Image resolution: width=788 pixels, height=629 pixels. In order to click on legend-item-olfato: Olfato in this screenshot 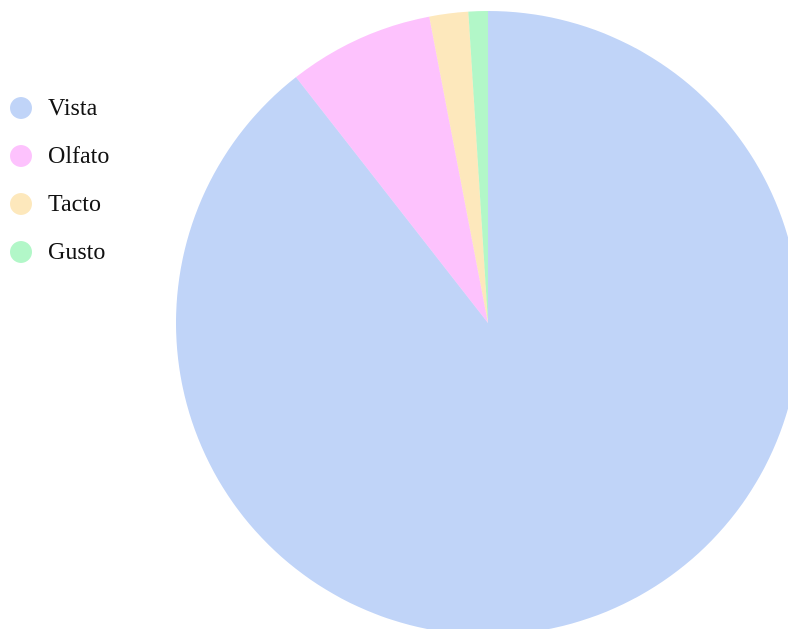, I will do `click(59, 156)`.